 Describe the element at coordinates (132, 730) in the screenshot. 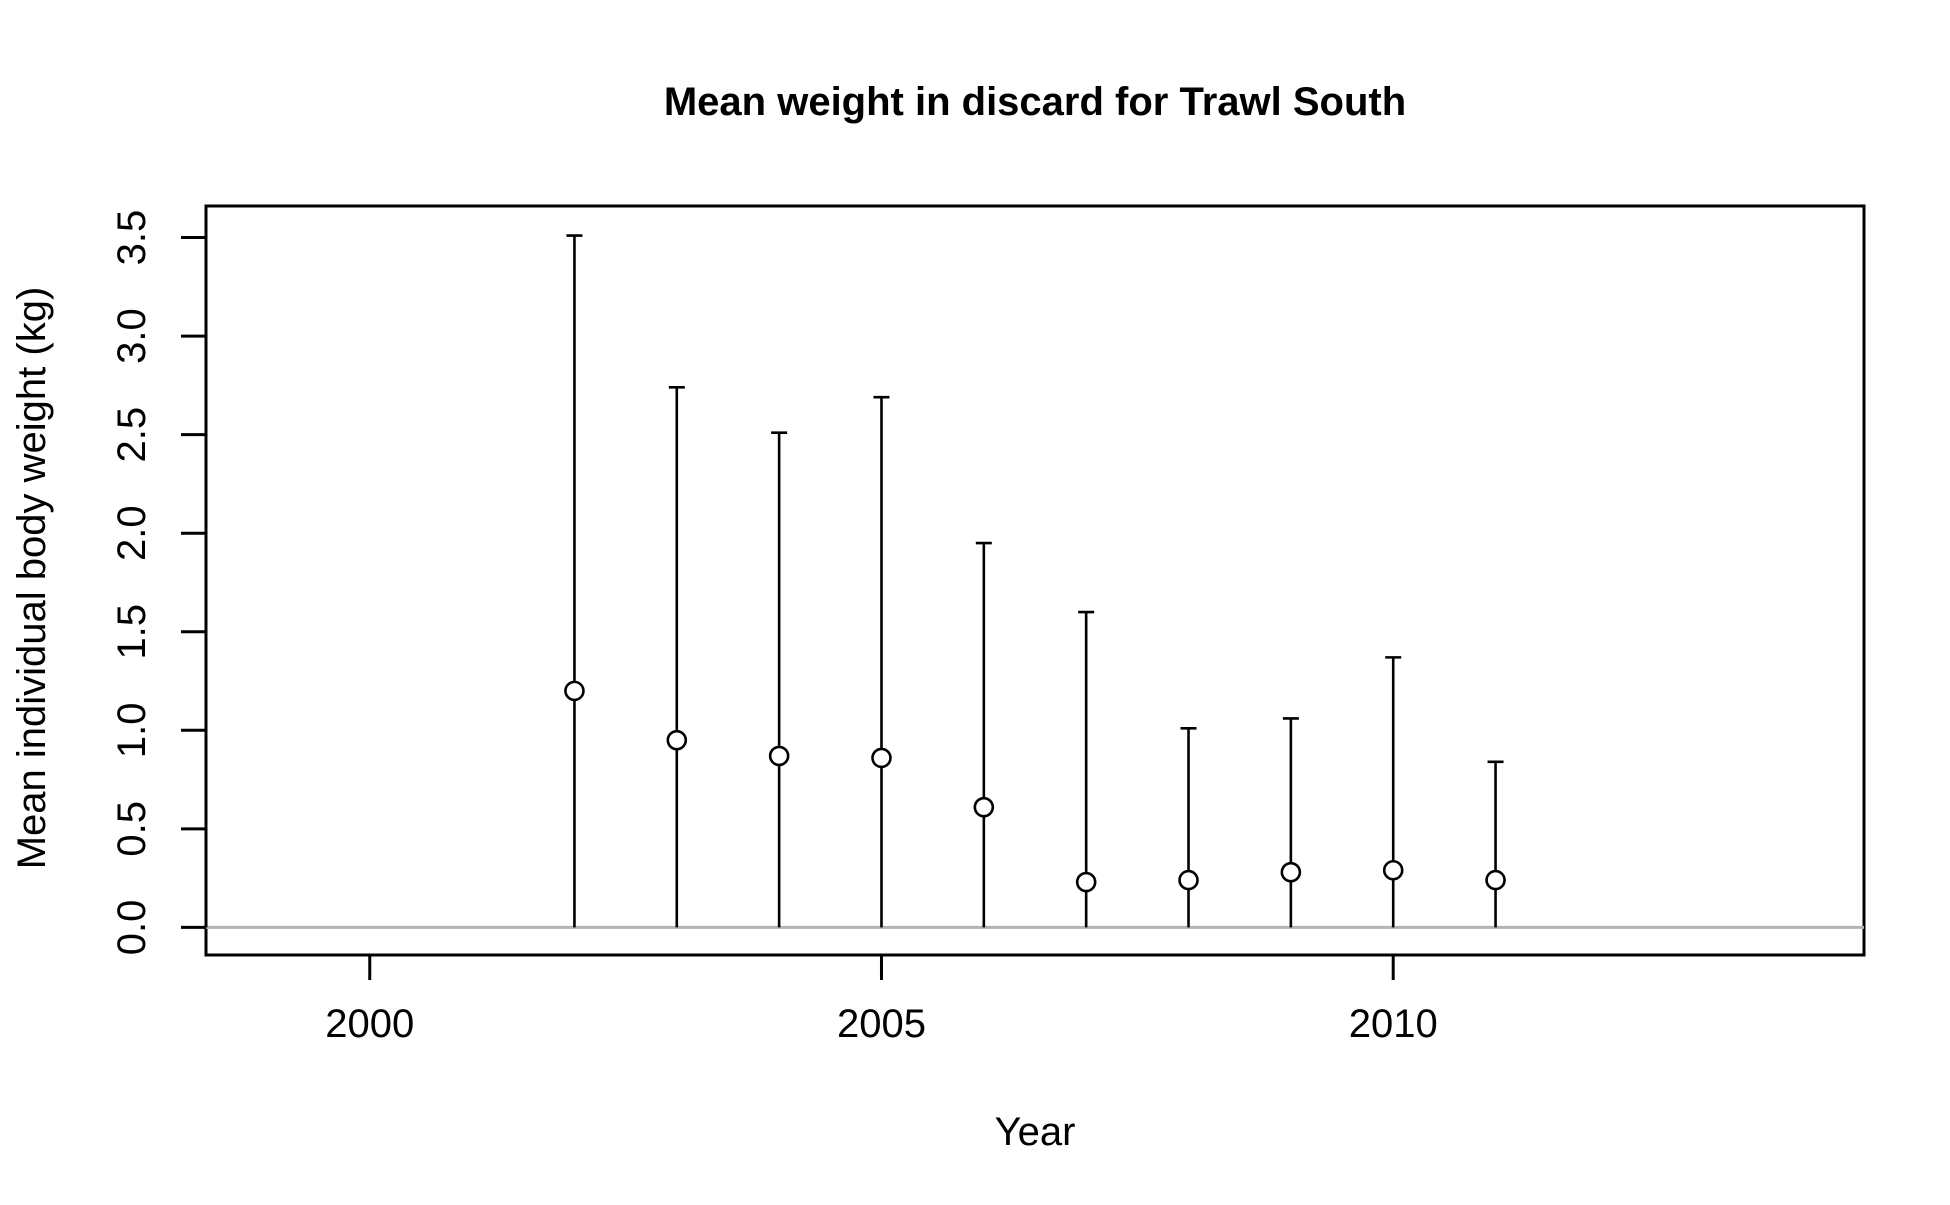

I see `y-tick-label: 1.0` at that location.